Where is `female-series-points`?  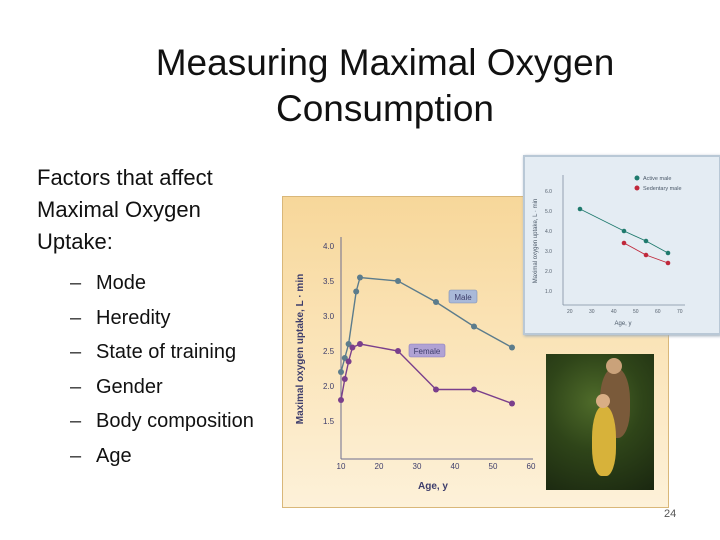
female-series-points is located at coordinates (426, 374).